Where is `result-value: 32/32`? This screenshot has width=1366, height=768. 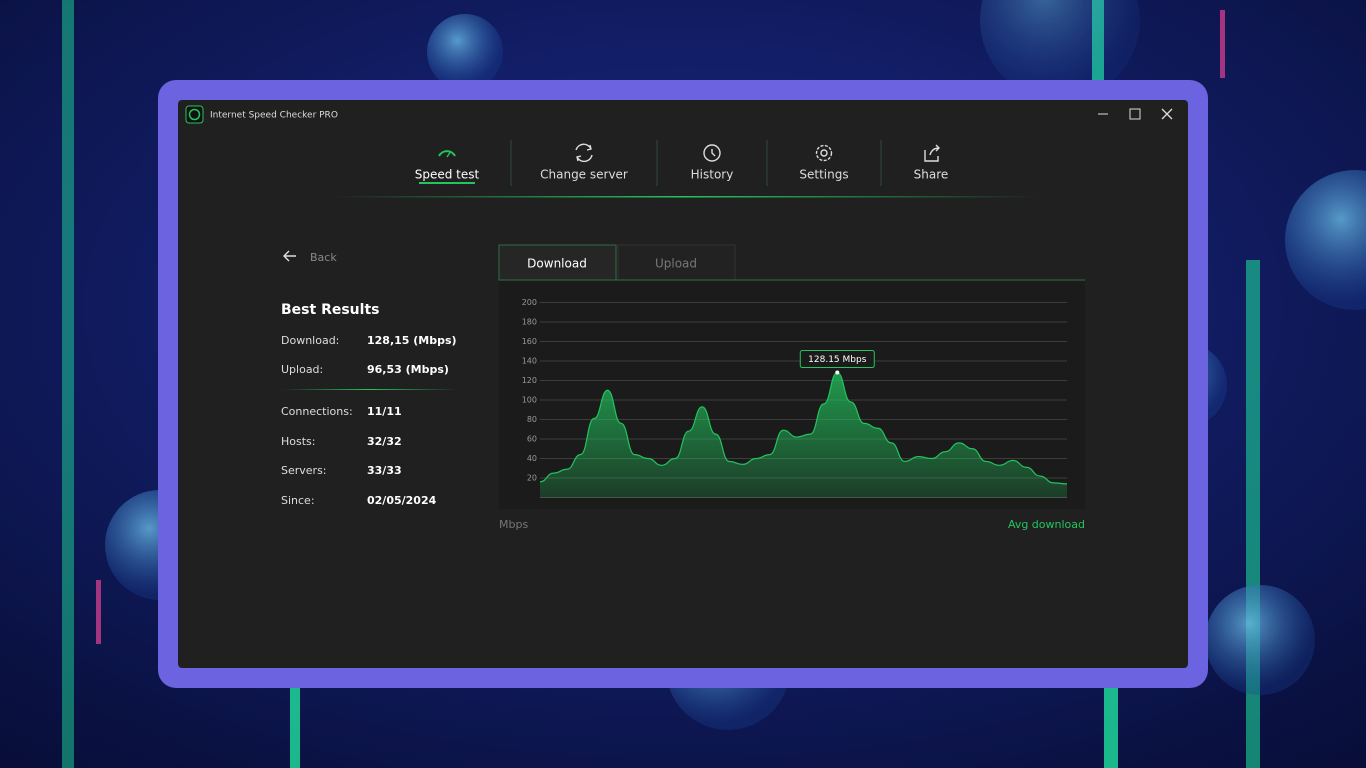 result-value: 32/32 is located at coordinates (384, 441).